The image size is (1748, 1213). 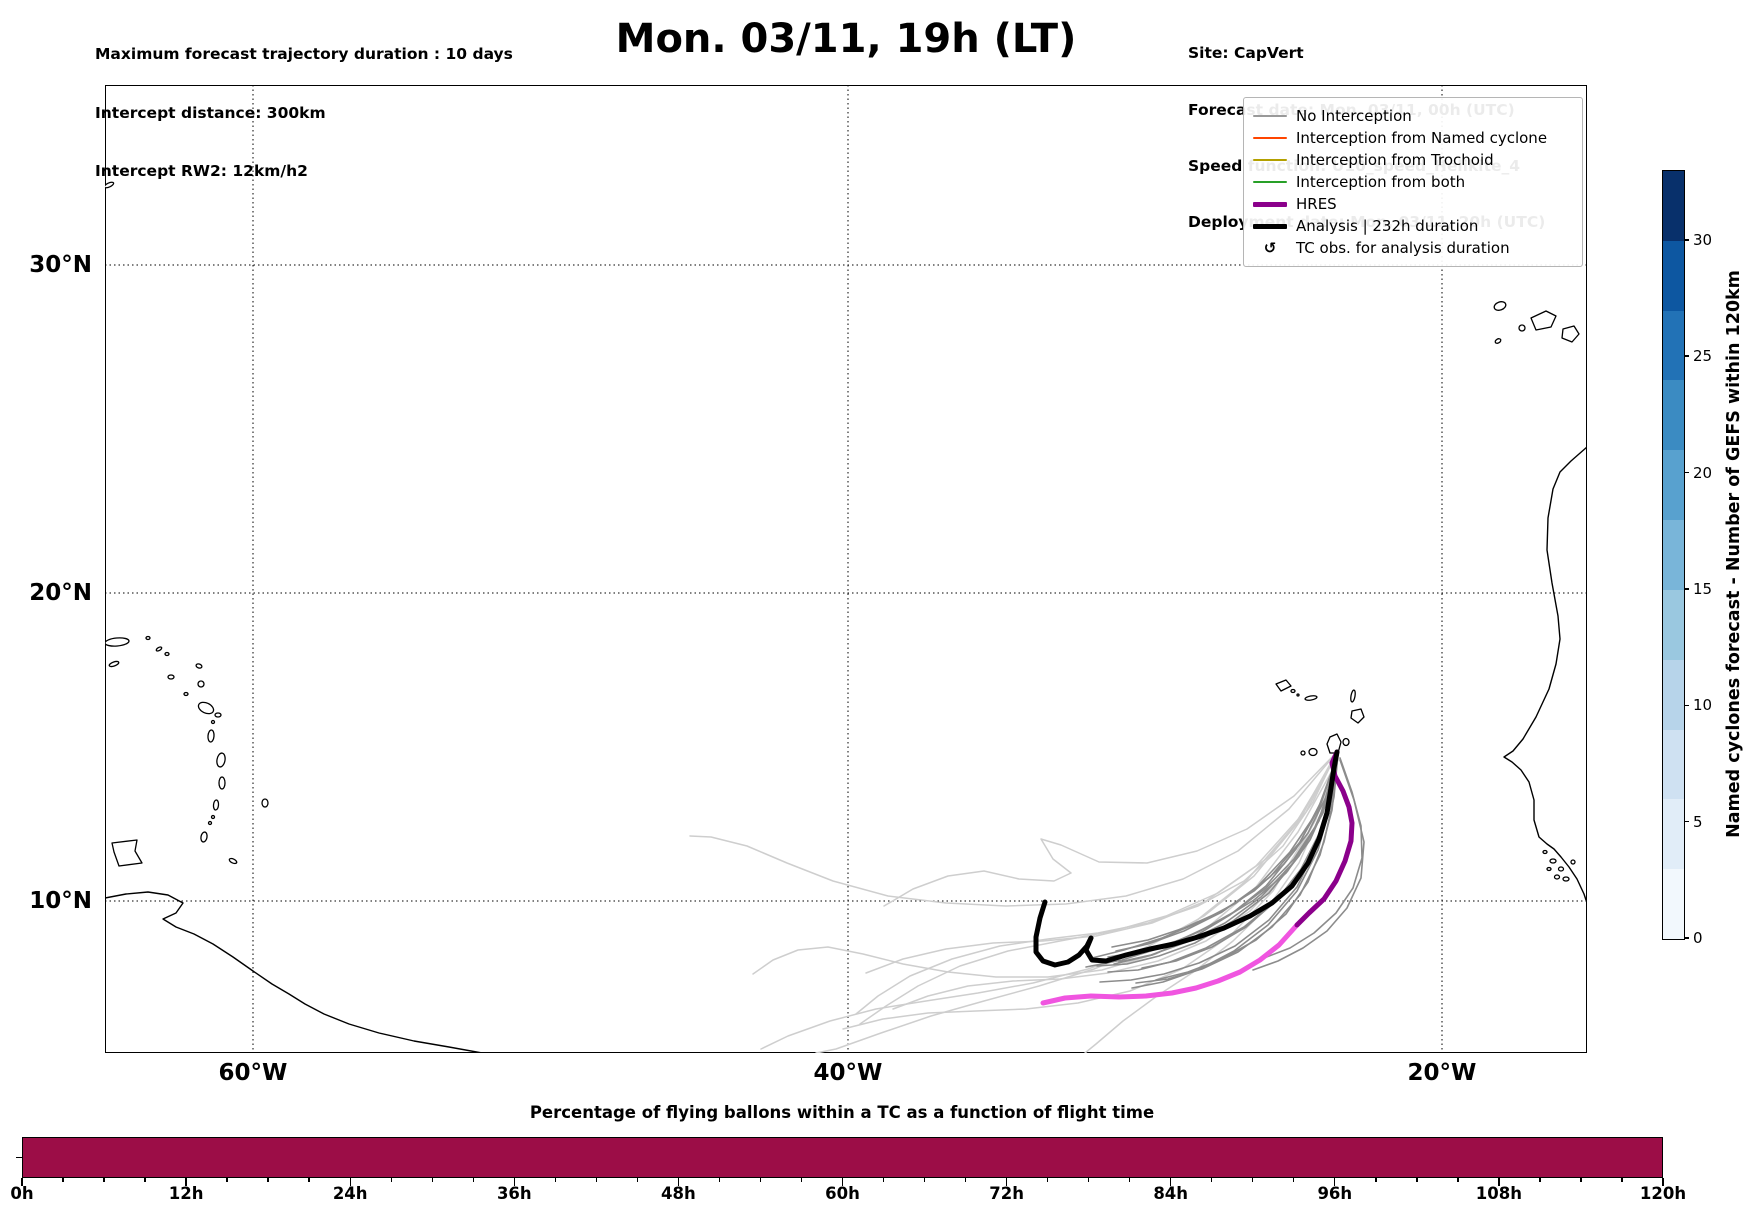 What do you see at coordinates (514, 1193) in the screenshot?
I see `bottom-chart-xtick-label: 36h` at bounding box center [514, 1193].